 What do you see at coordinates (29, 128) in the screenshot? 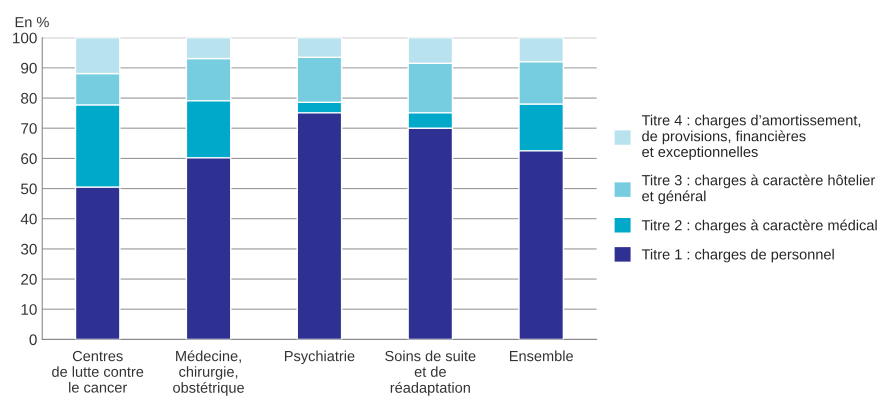
I see `y-tick-label: 70` at bounding box center [29, 128].